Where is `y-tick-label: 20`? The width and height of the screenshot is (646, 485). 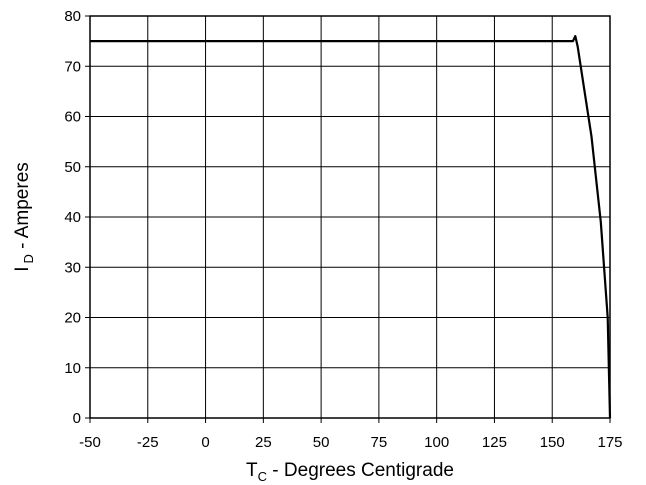
y-tick-label: 20 is located at coordinates (72, 318).